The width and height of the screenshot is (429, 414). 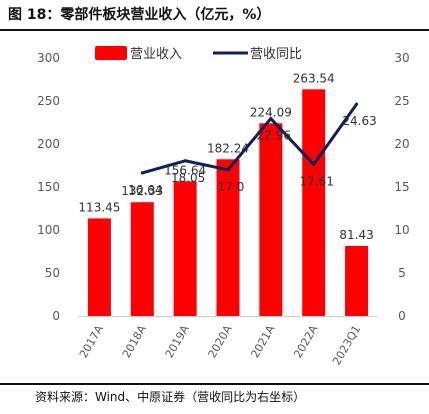 What do you see at coordinates (359, 121) in the screenshot?
I see `yoy-growth-label: 24.63` at bounding box center [359, 121].